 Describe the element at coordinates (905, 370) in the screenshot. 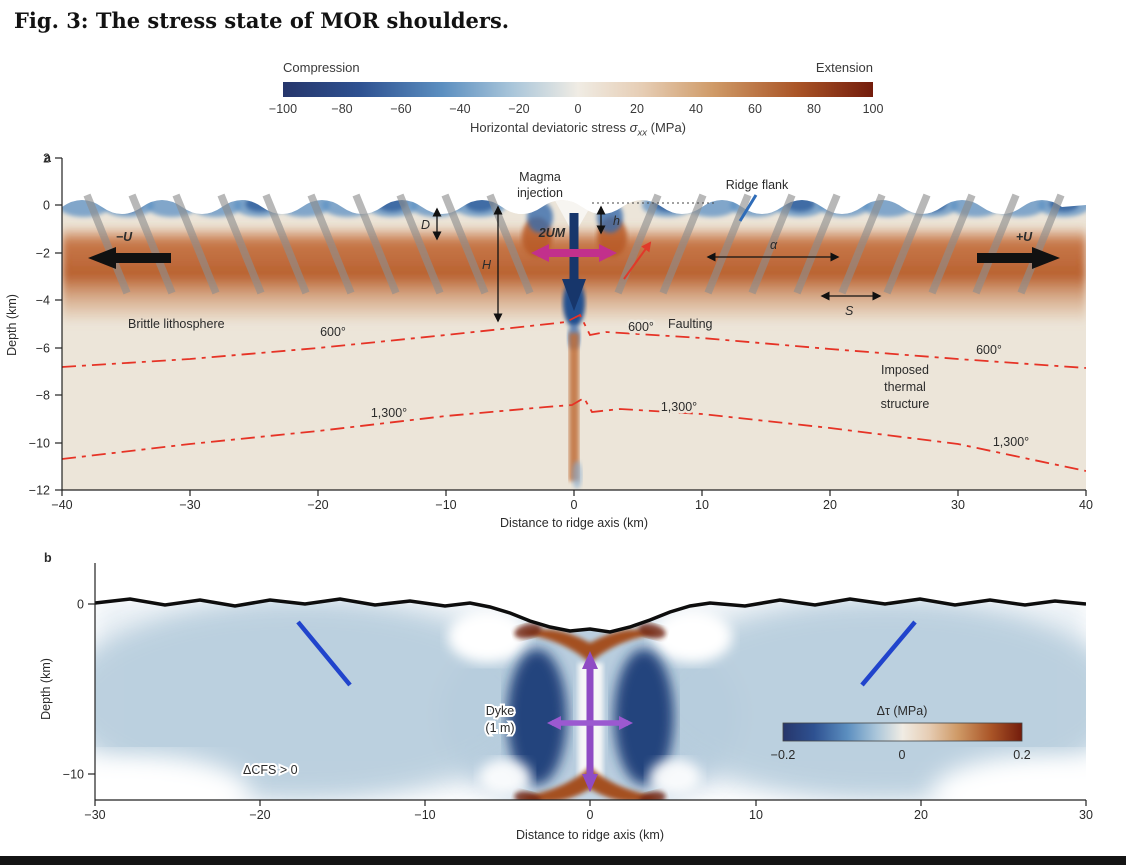

I see `imposed-label-1: Imposed` at that location.